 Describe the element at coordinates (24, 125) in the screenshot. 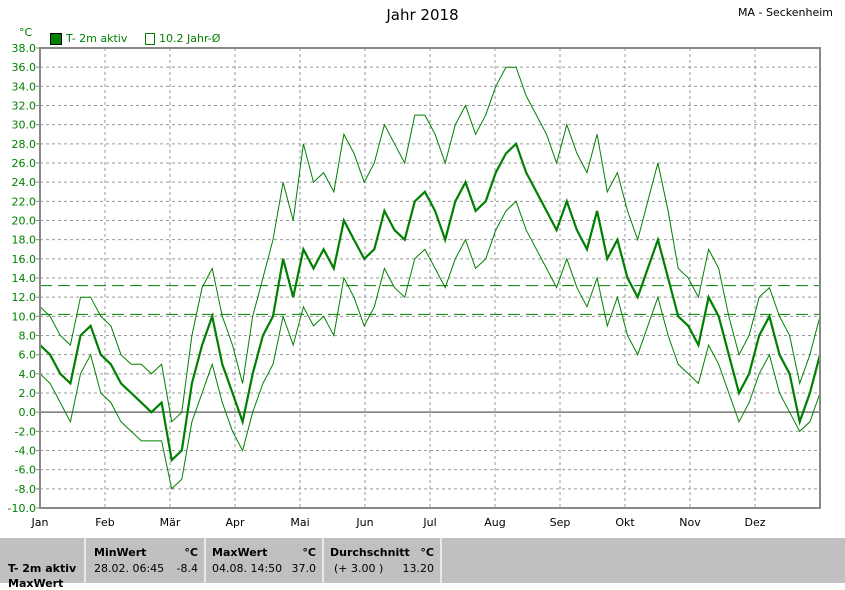

I see `y-tick-label: 30.0` at that location.